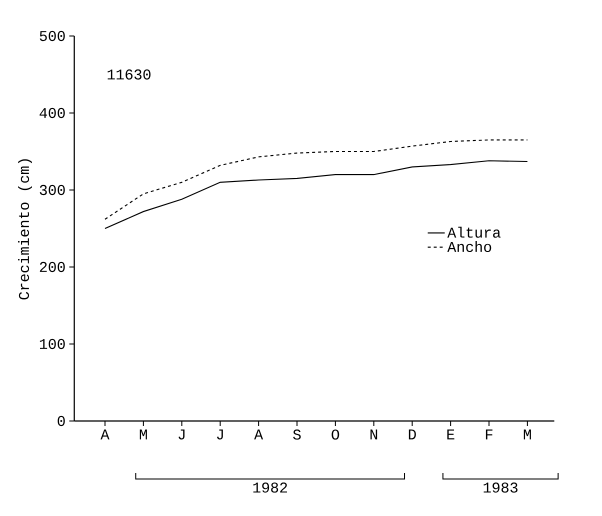  I want to click on x-tick-label: F, so click(489, 435).